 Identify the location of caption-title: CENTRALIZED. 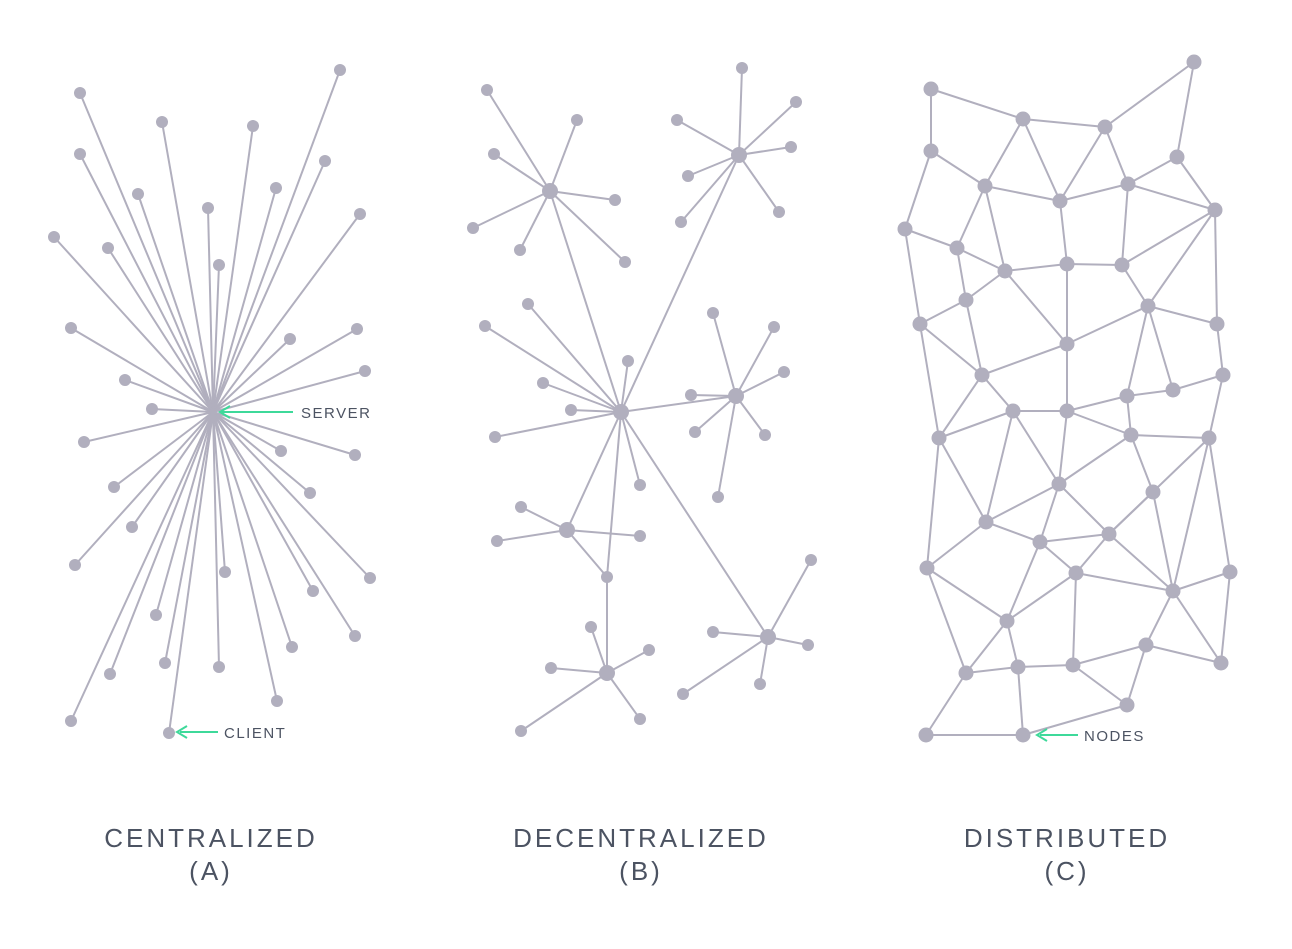
(211, 838).